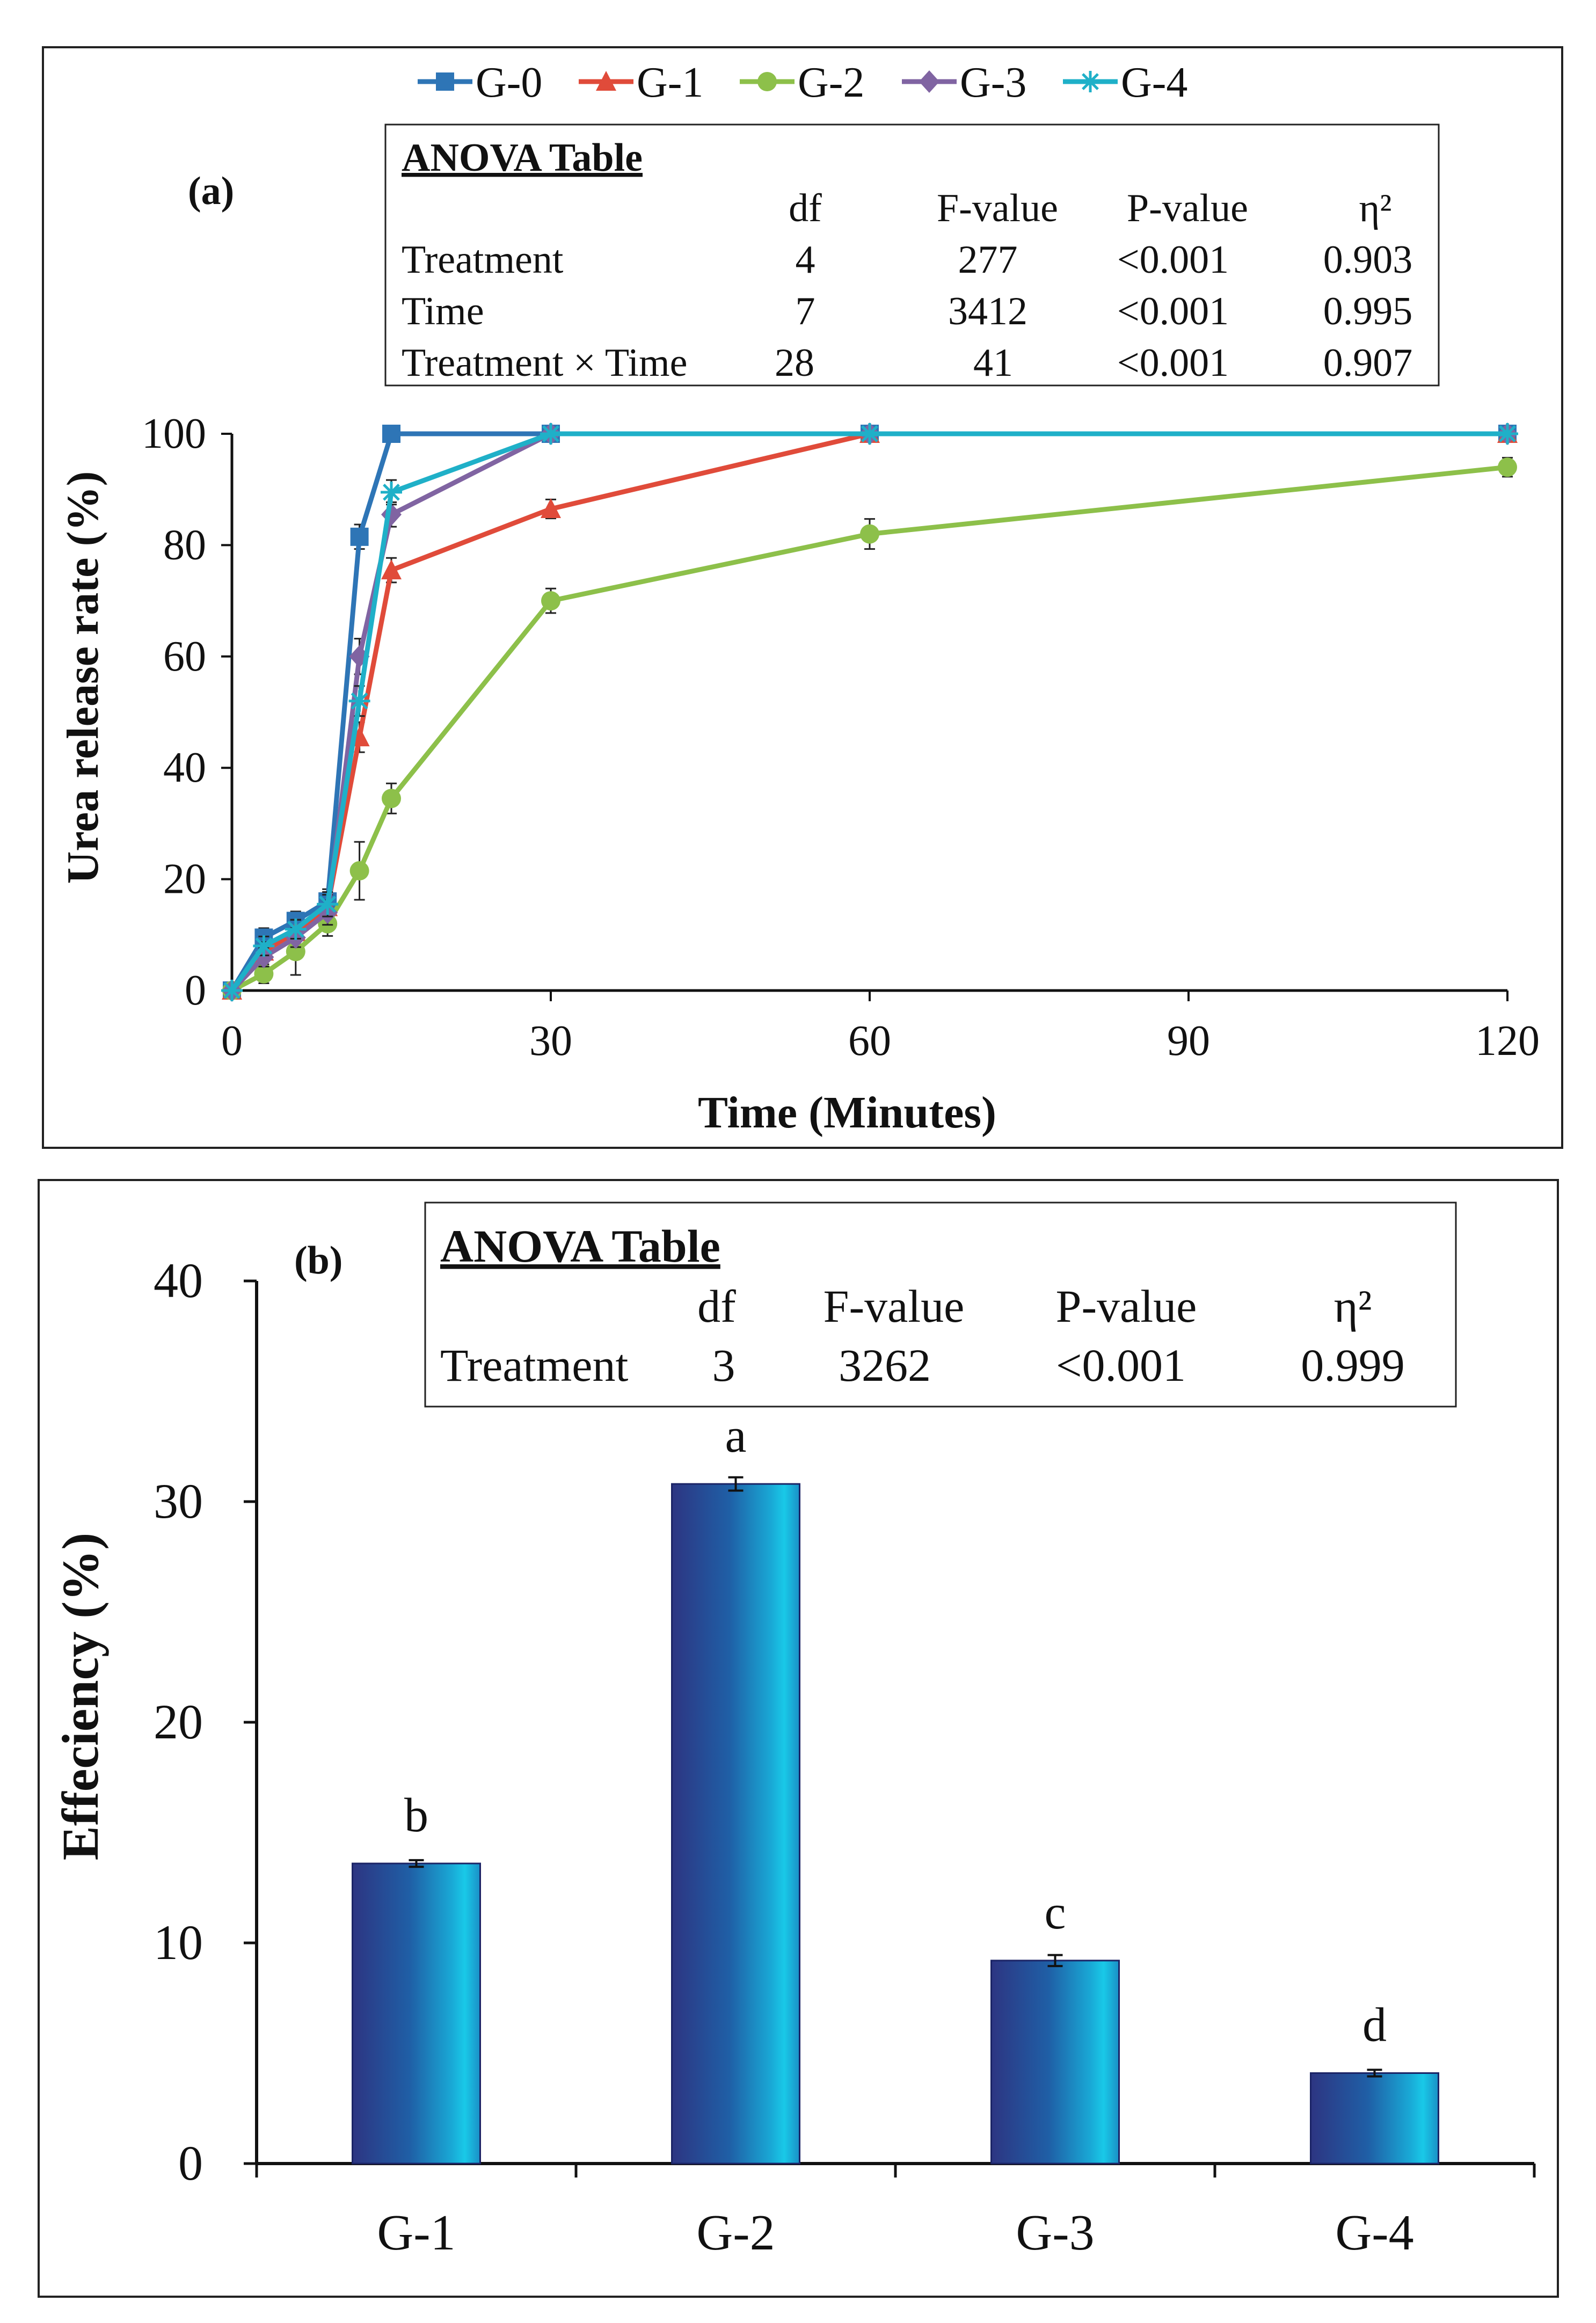 This screenshot has height=2323, width=1596. I want to click on significance-letter: b, so click(416, 1816).